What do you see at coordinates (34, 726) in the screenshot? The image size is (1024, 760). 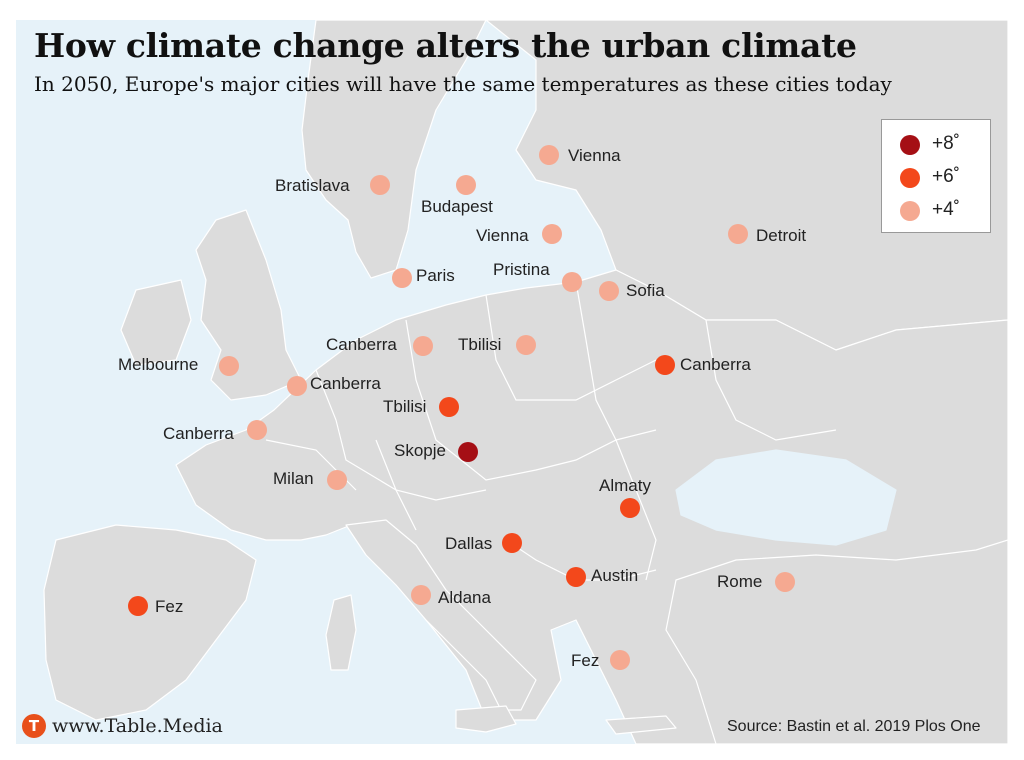 I see `table-media-logo-icon: T` at bounding box center [34, 726].